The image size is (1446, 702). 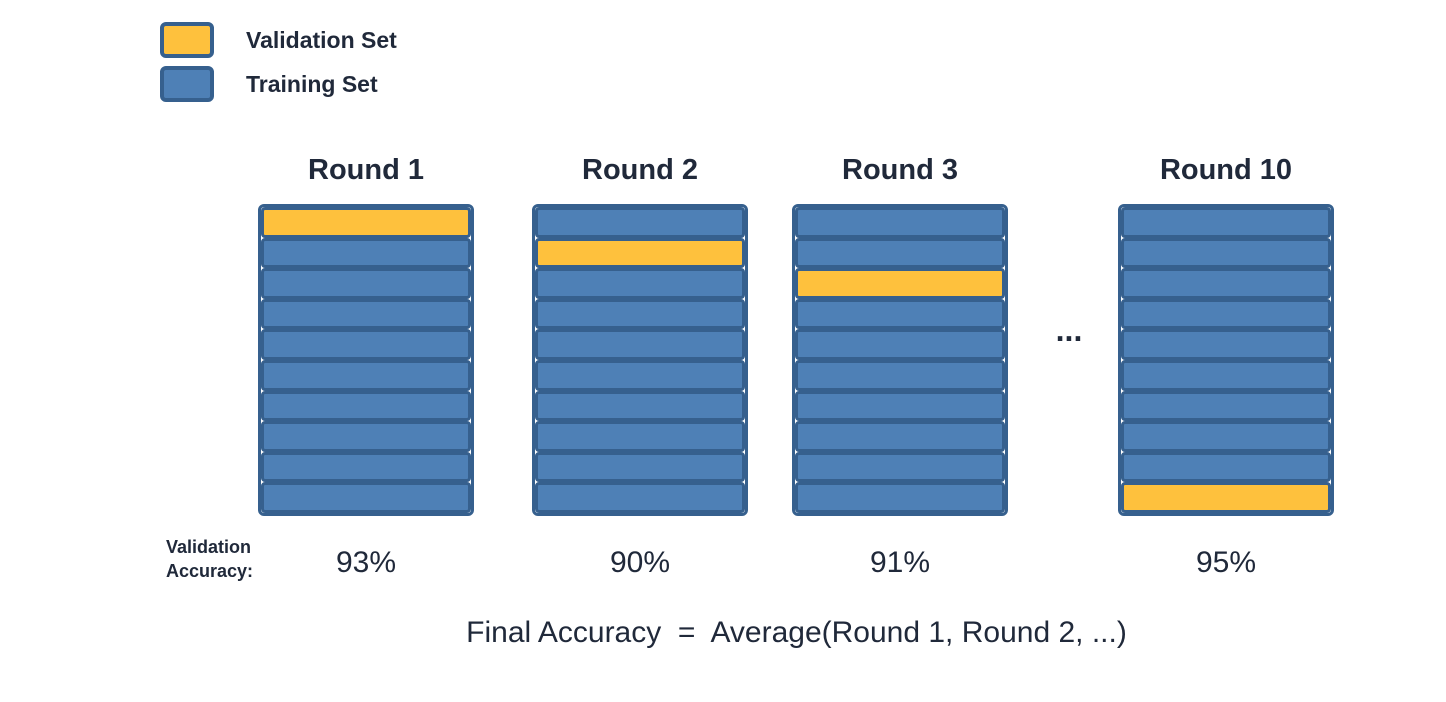 I want to click on round-1-column: Round 1 93%, so click(x=366, y=365).